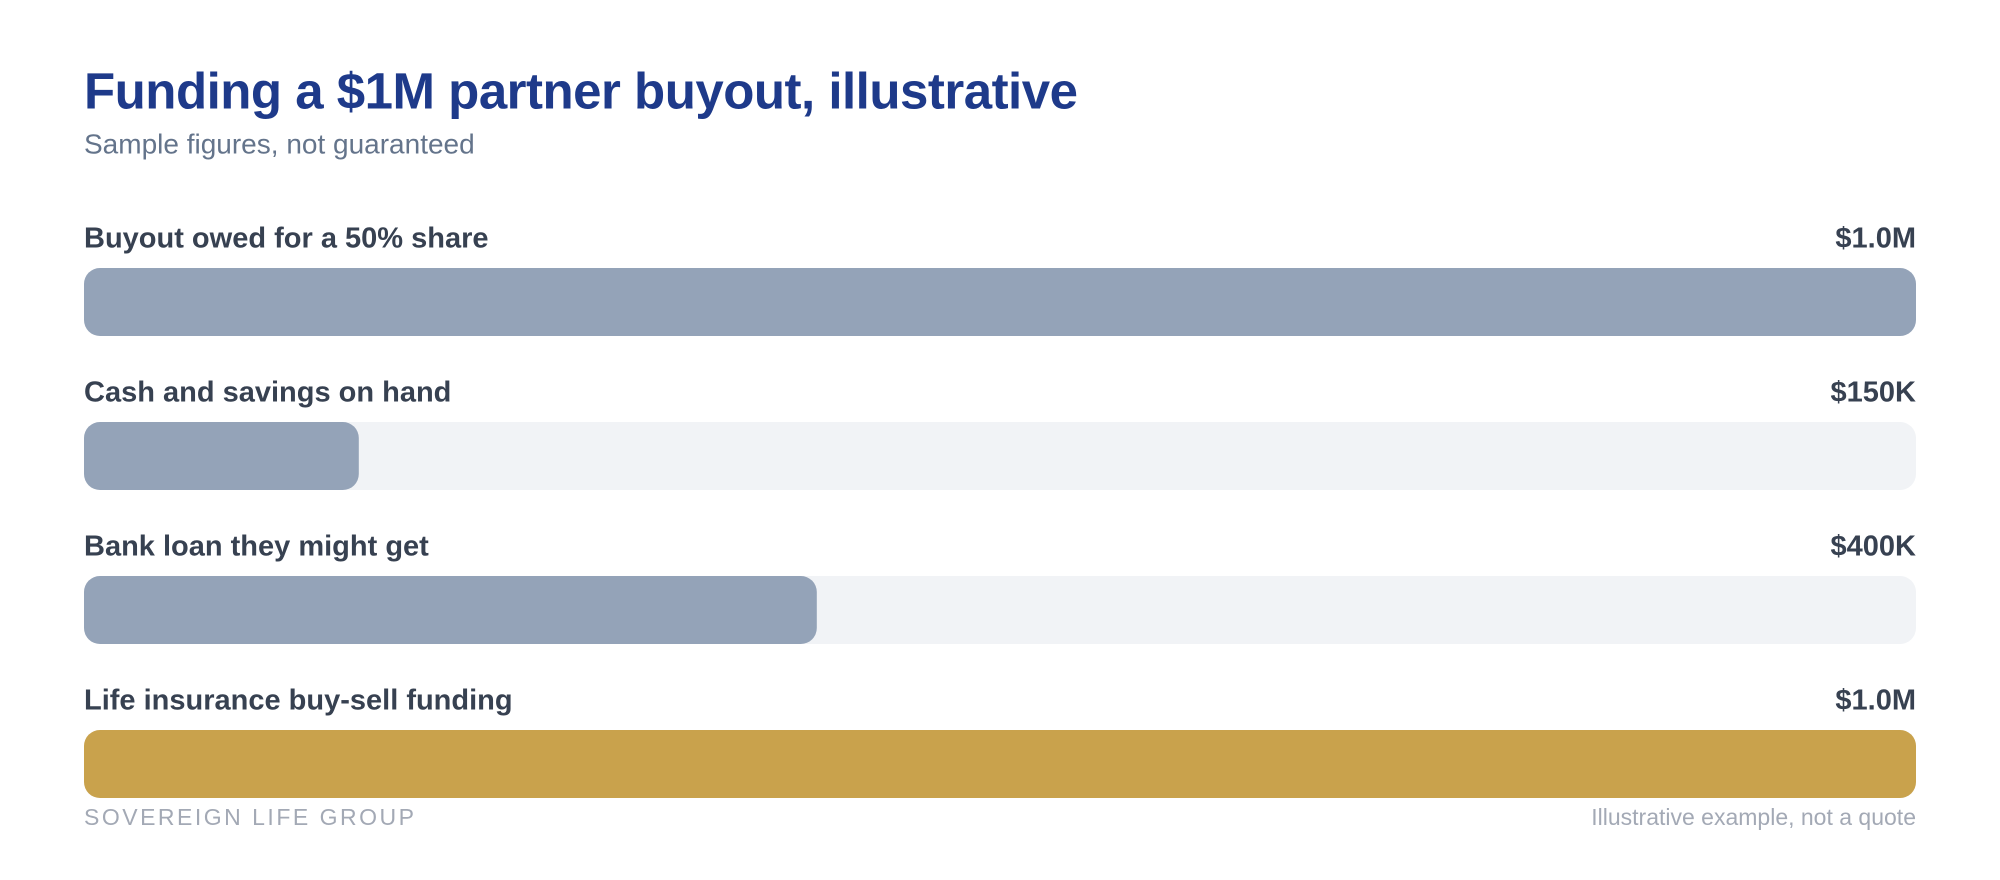 The image size is (2000, 880). Describe the element at coordinates (1000, 456) in the screenshot. I see `bar-track` at that location.